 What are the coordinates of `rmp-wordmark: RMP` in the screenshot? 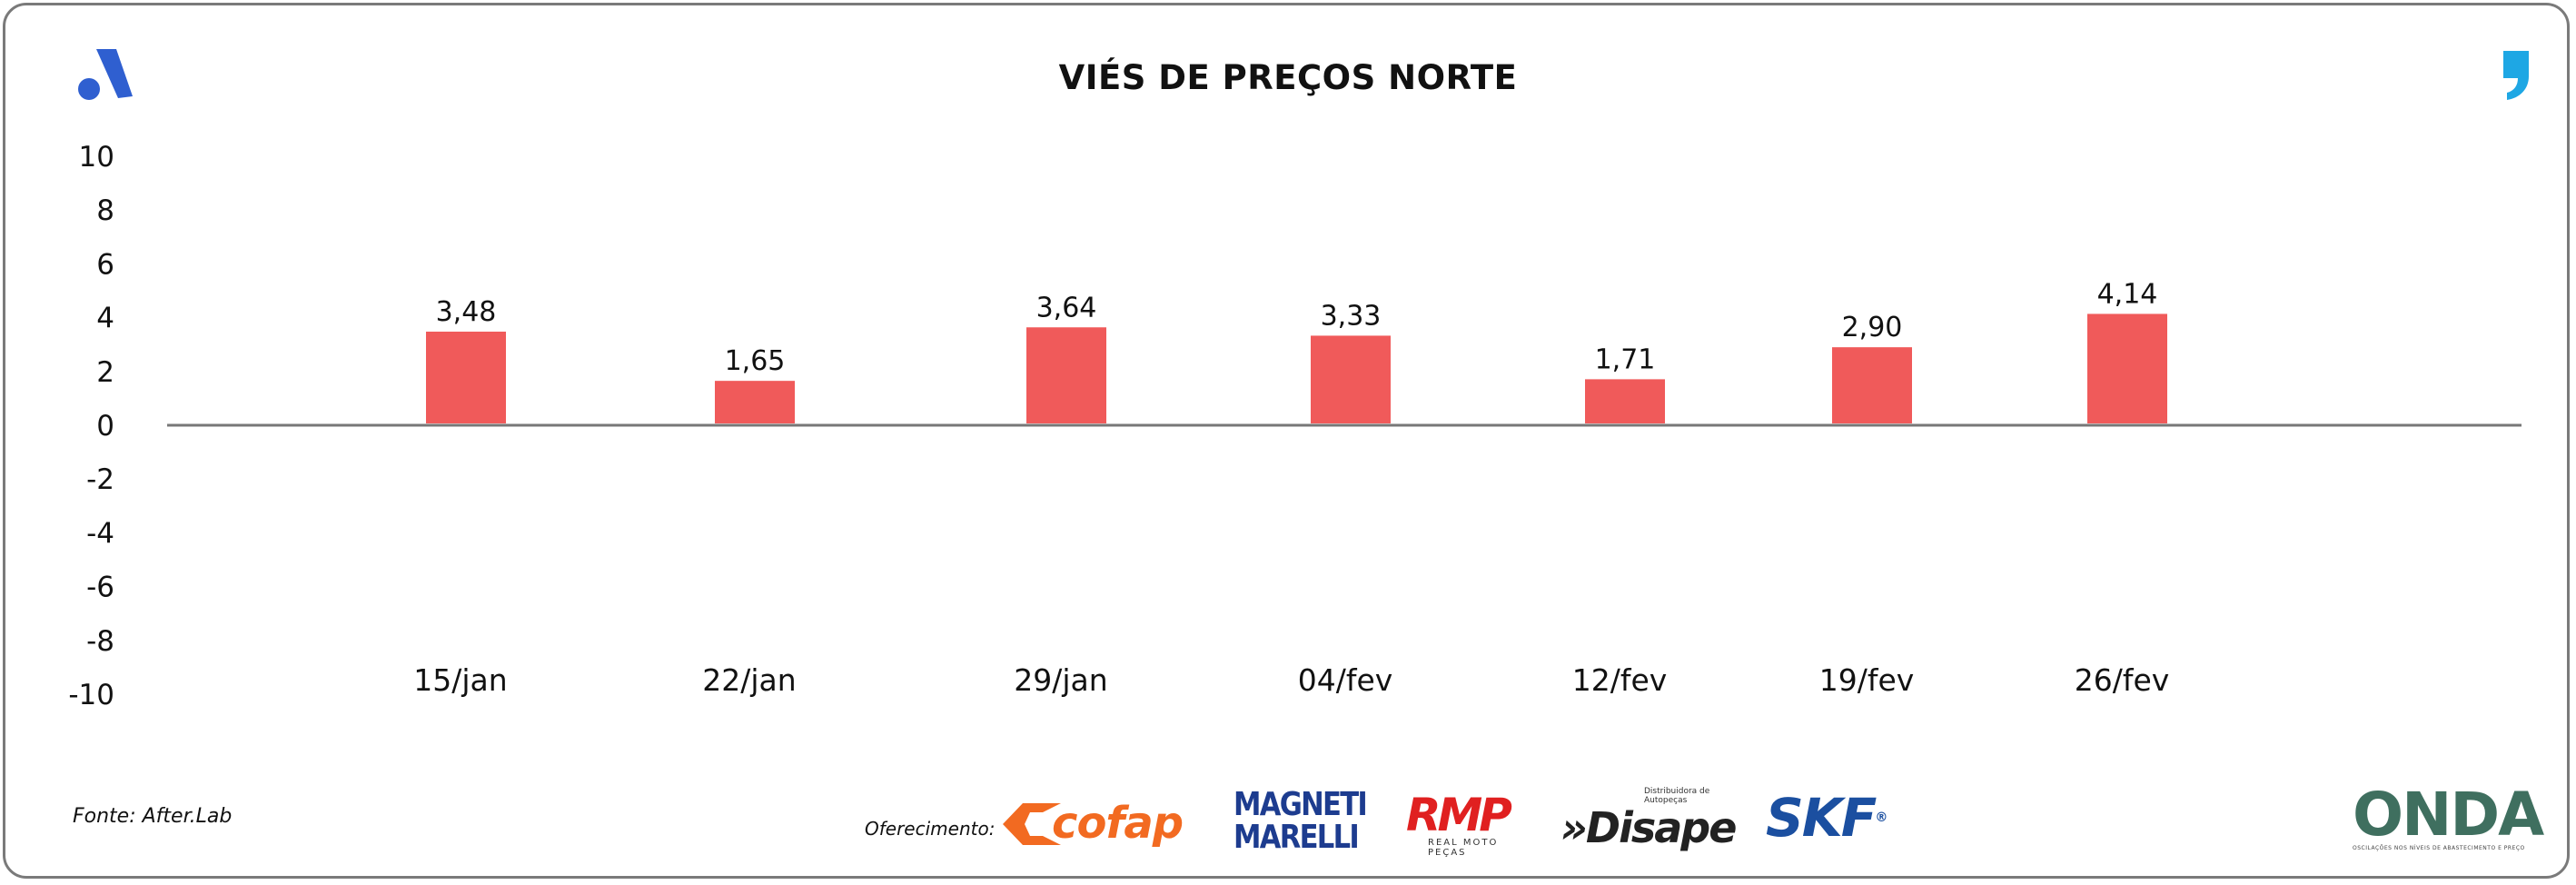 It's located at (1459, 815).